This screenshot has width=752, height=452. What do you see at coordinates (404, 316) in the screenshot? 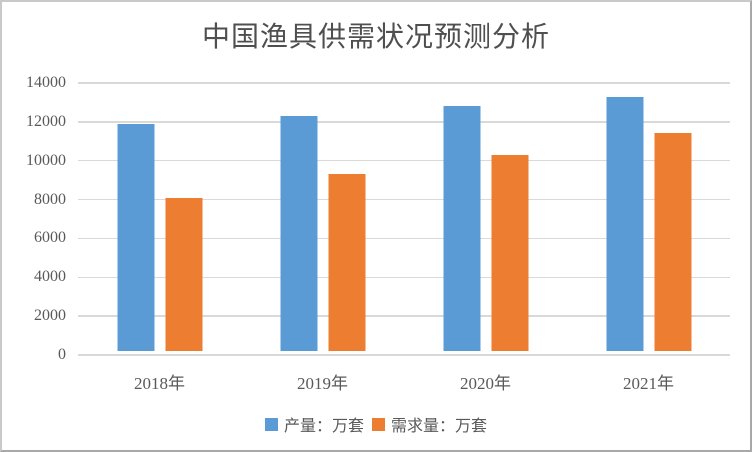
I see `gridline-2000` at bounding box center [404, 316].